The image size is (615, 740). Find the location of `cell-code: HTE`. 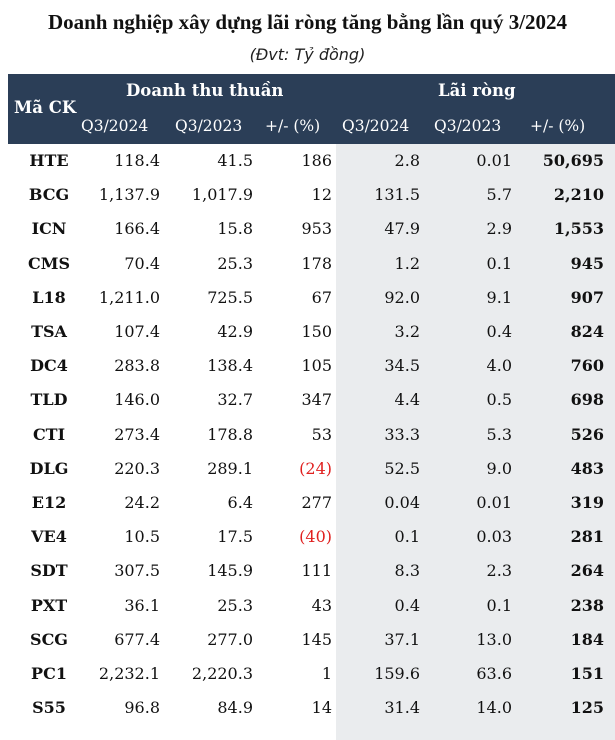

cell-code: HTE is located at coordinates (49, 160).